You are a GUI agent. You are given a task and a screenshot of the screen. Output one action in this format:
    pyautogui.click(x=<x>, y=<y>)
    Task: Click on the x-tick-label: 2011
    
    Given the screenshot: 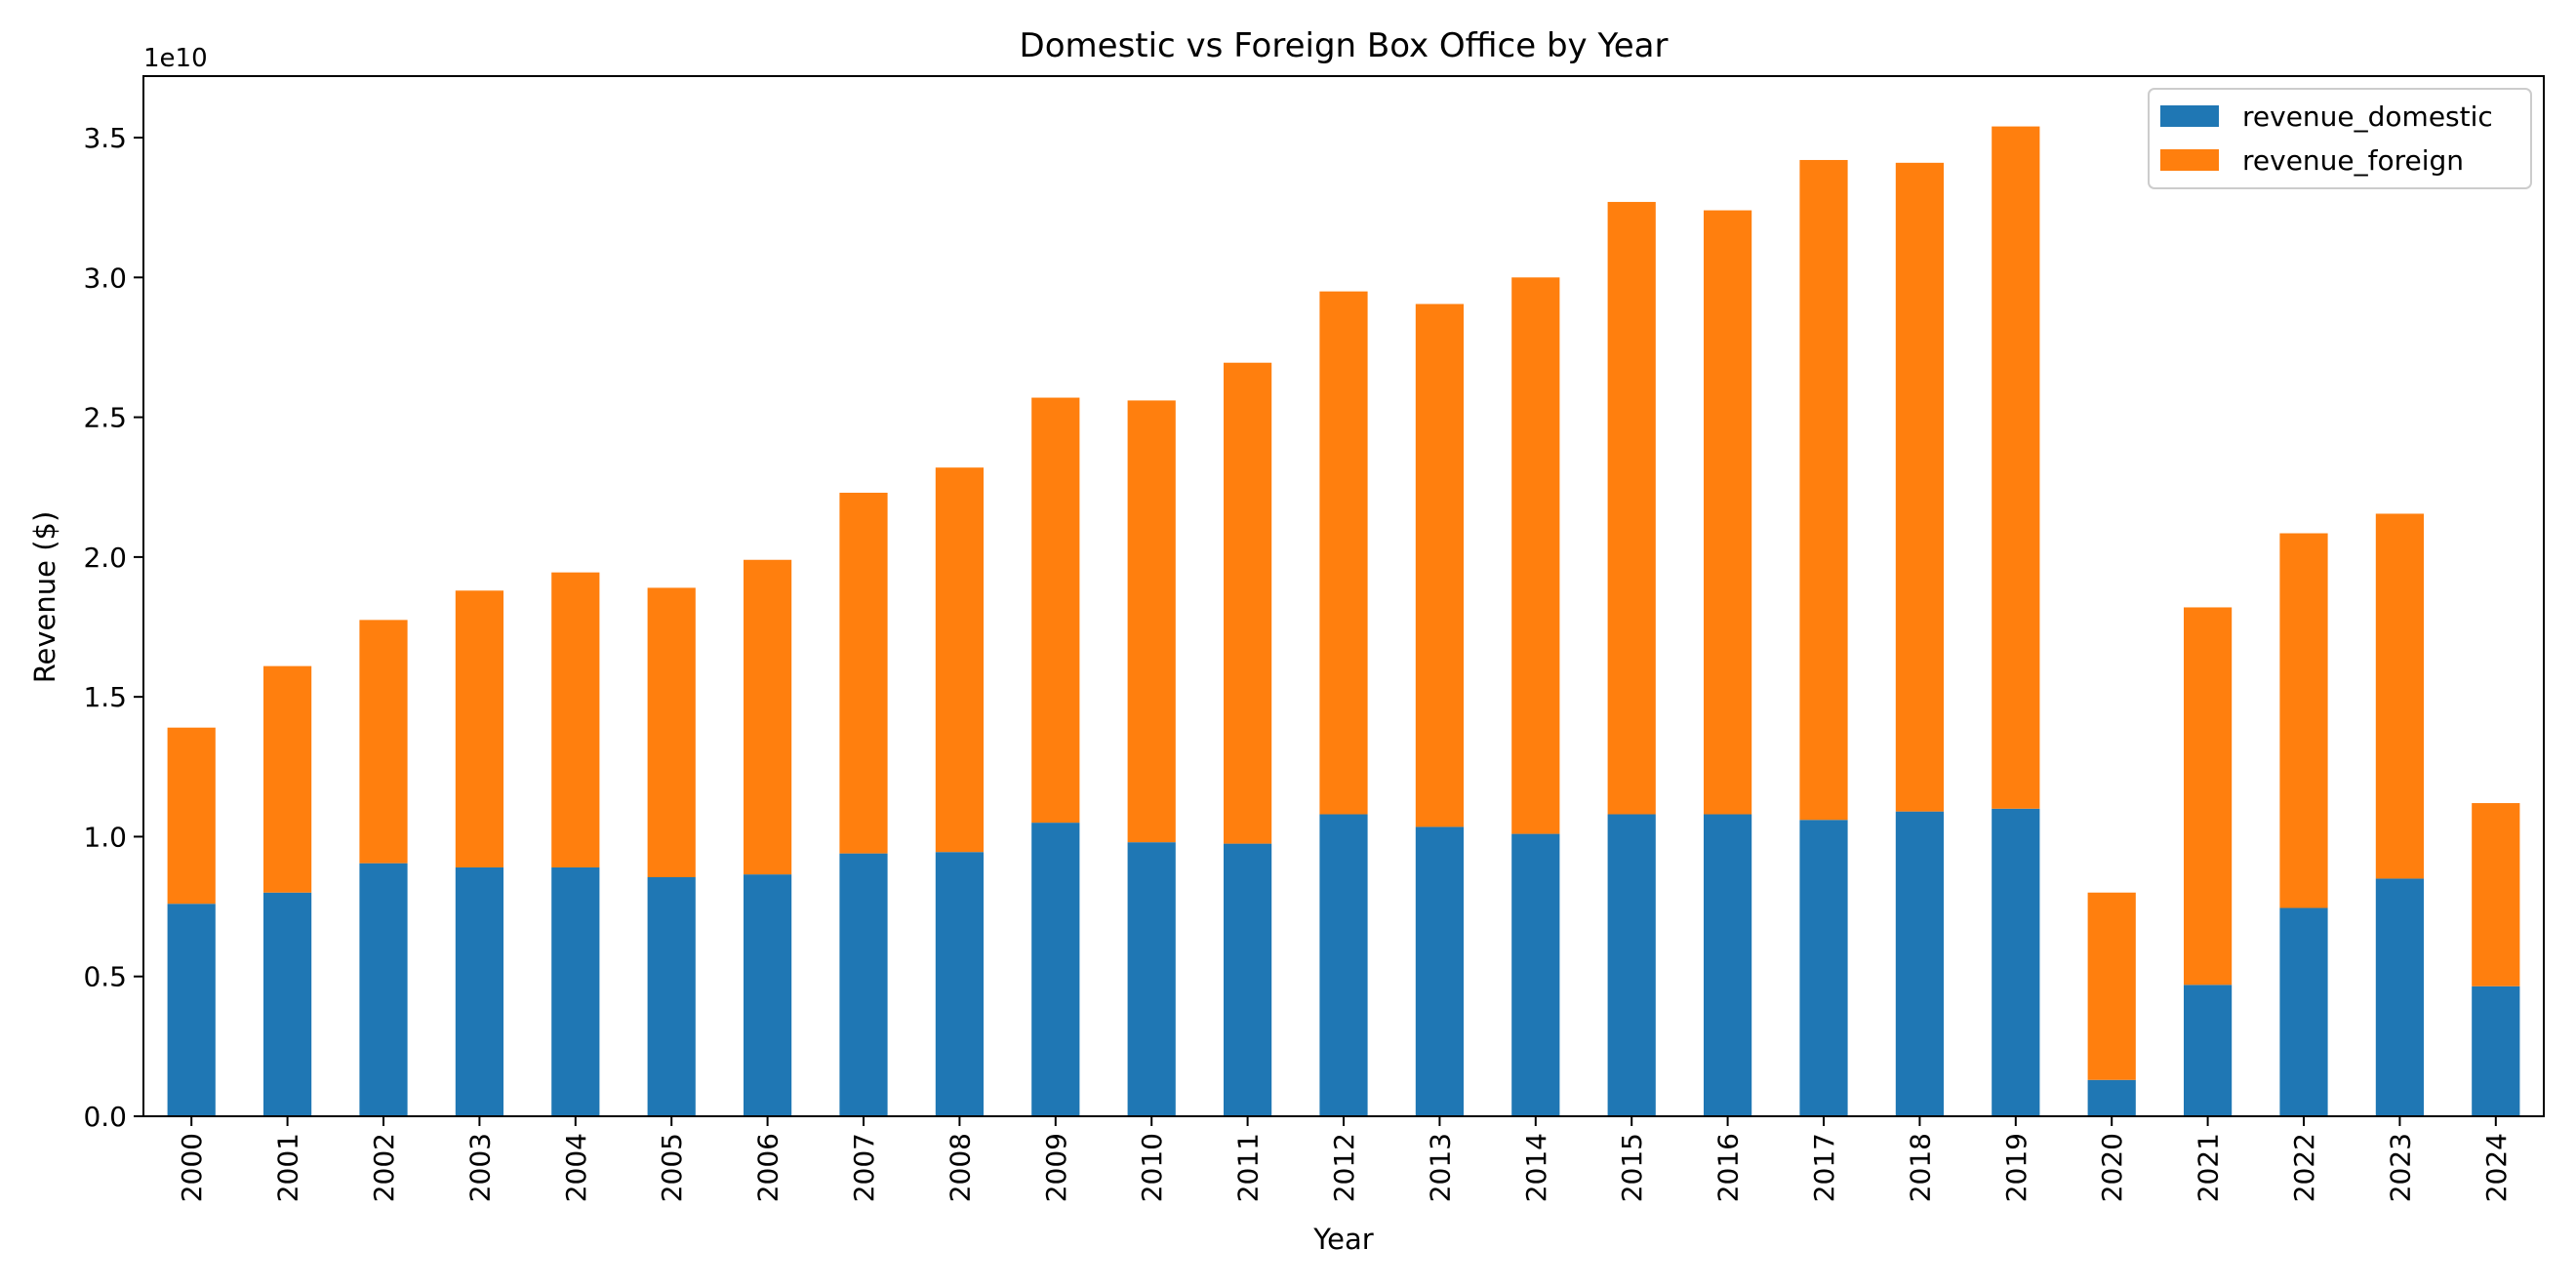 What is the action you would take?
    pyautogui.click(x=1248, y=1167)
    